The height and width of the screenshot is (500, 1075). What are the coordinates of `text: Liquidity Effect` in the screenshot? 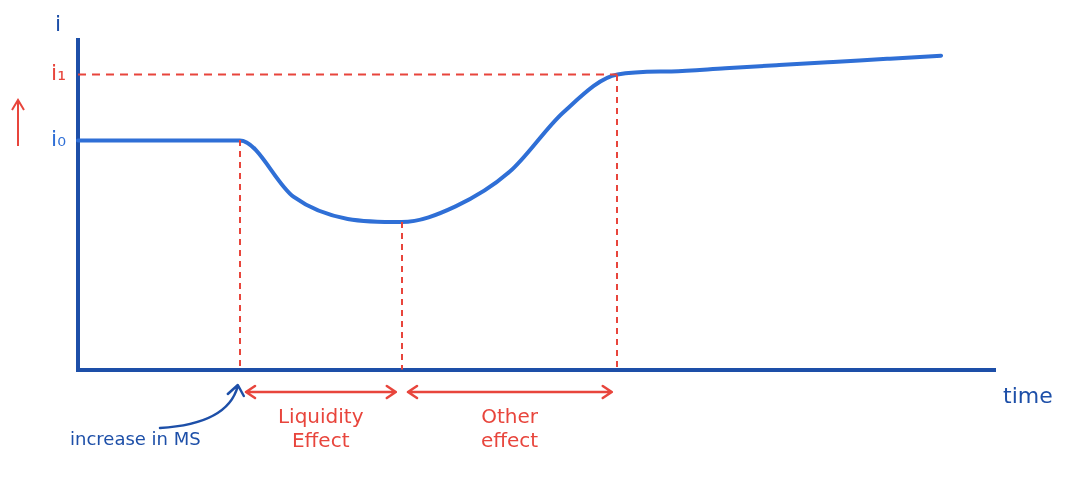 It's located at (320, 427).